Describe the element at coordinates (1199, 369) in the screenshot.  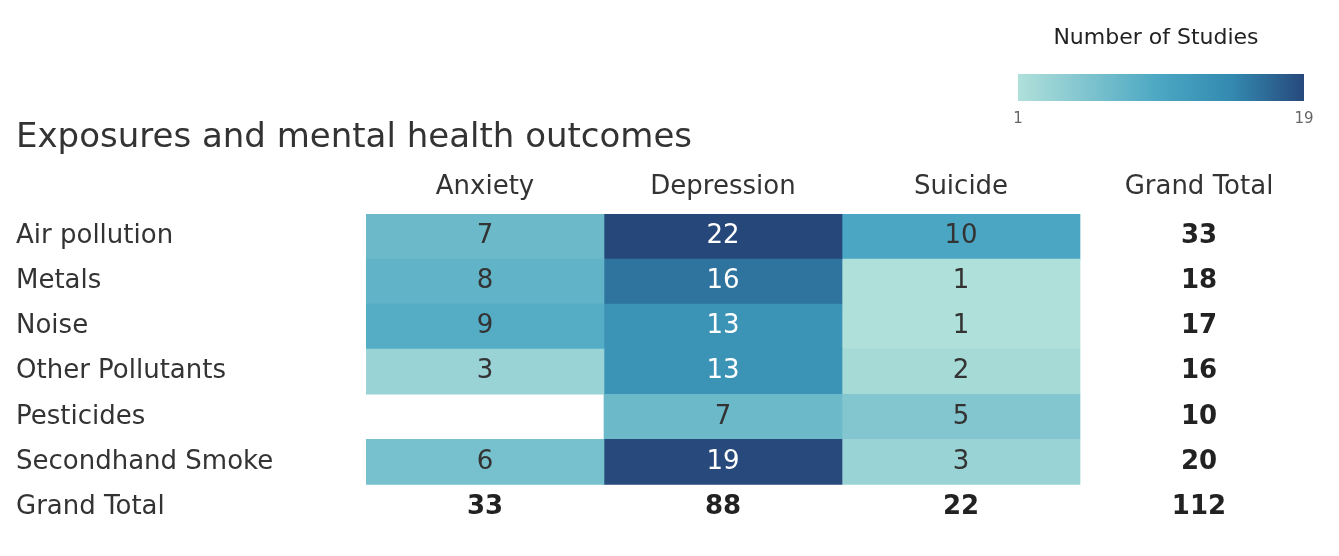
I see `text: 16` at that location.